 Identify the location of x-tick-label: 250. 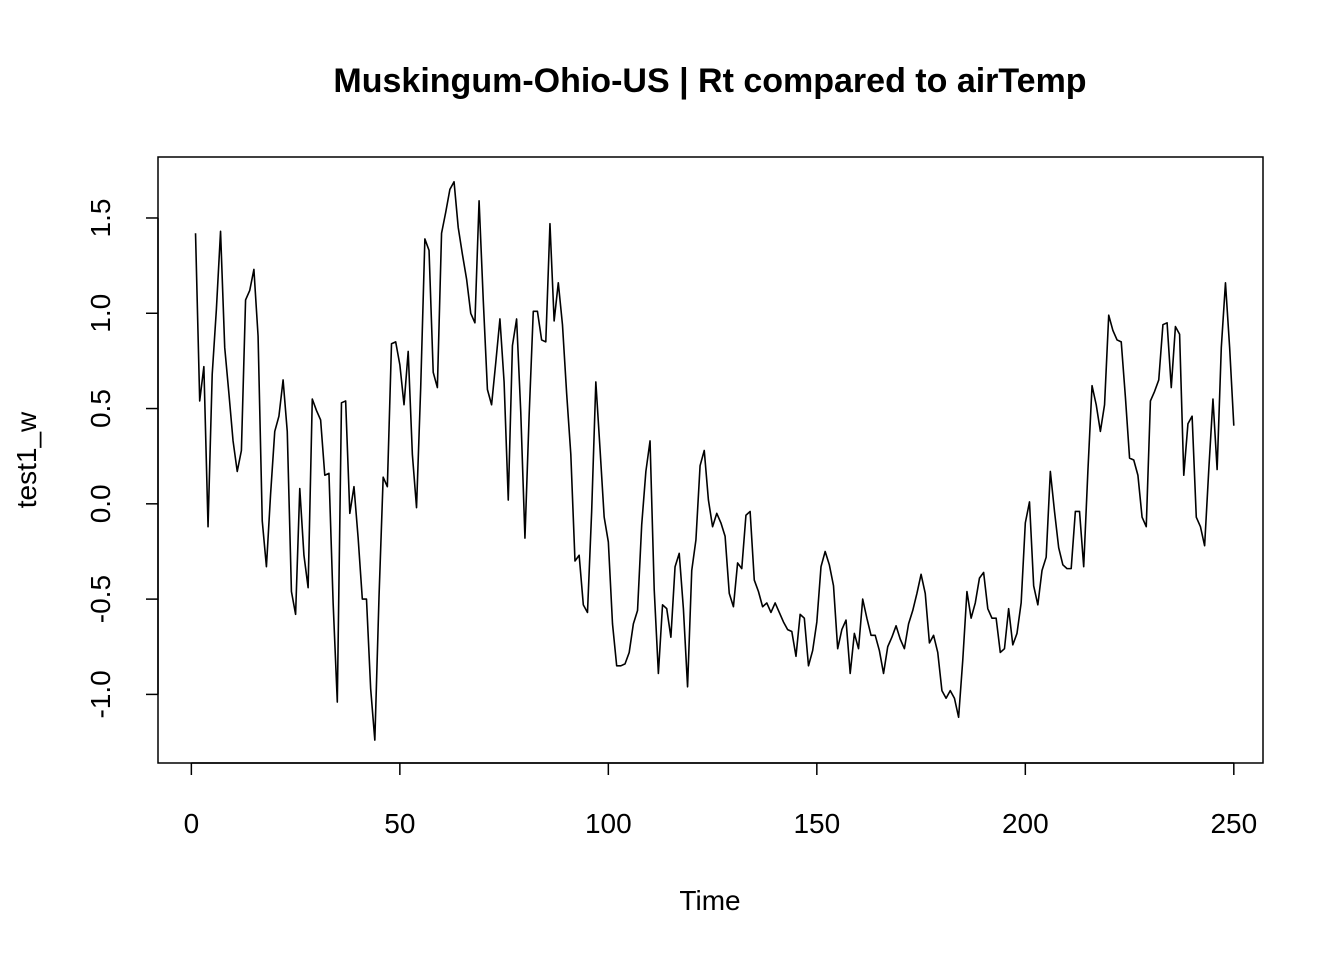
(1233, 823).